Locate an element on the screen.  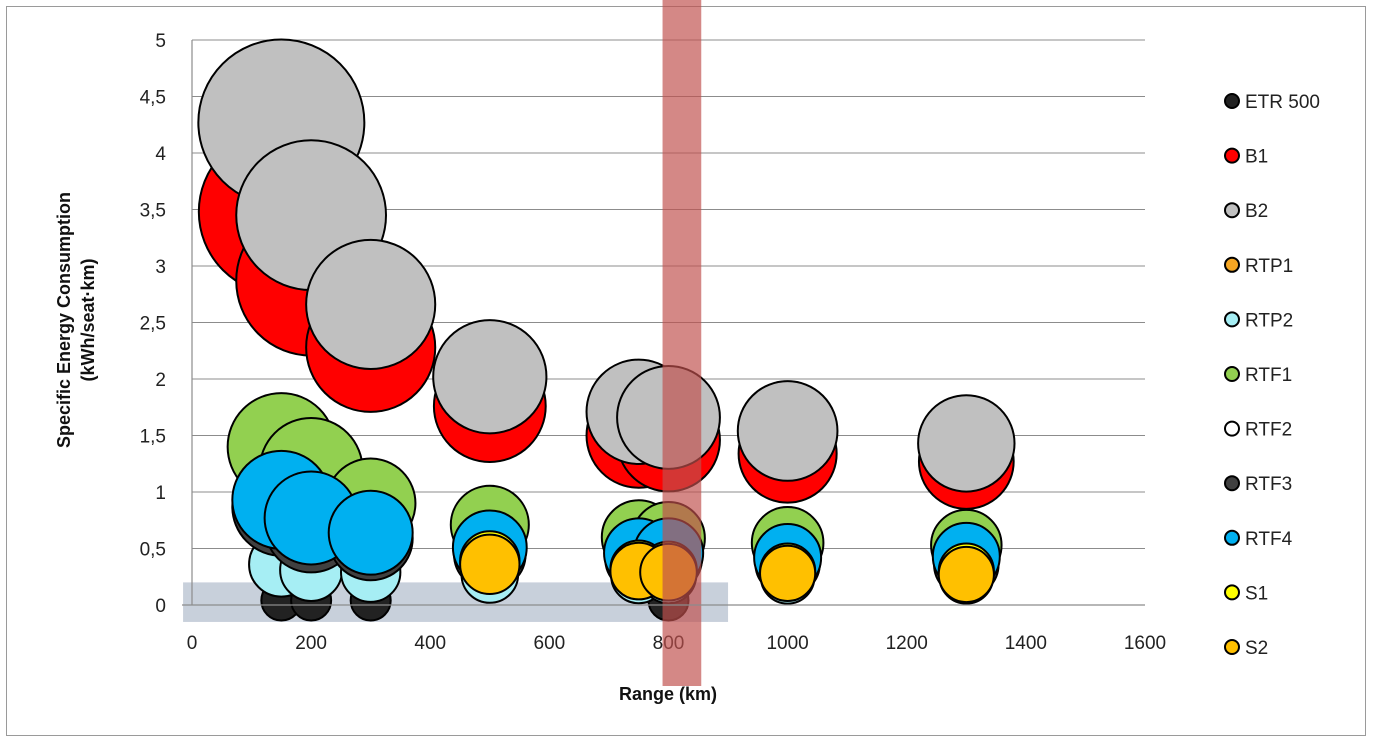
y-tick-label: 2 is located at coordinates (160, 380).